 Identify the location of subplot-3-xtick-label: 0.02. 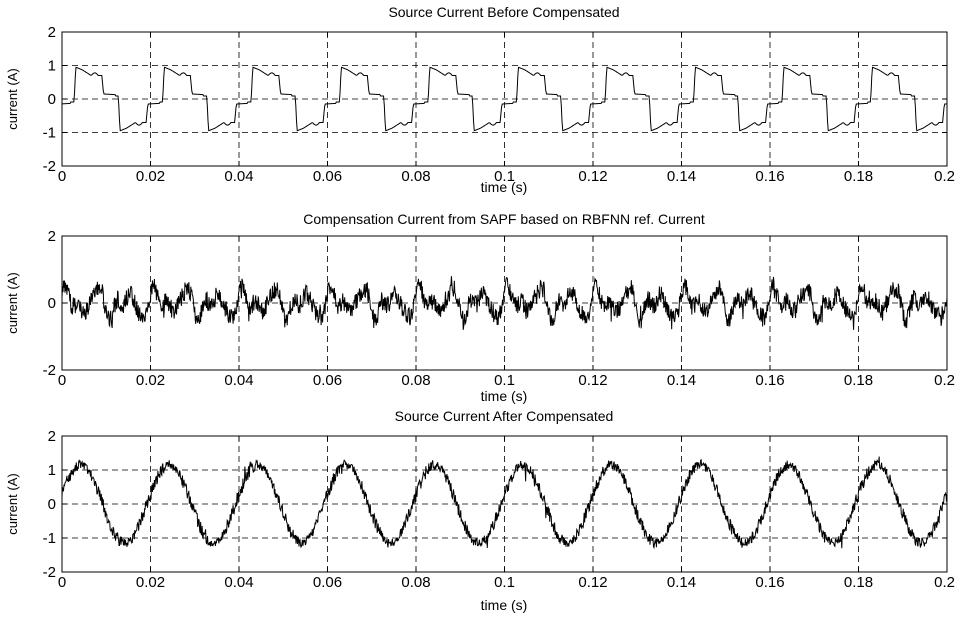
(150, 582).